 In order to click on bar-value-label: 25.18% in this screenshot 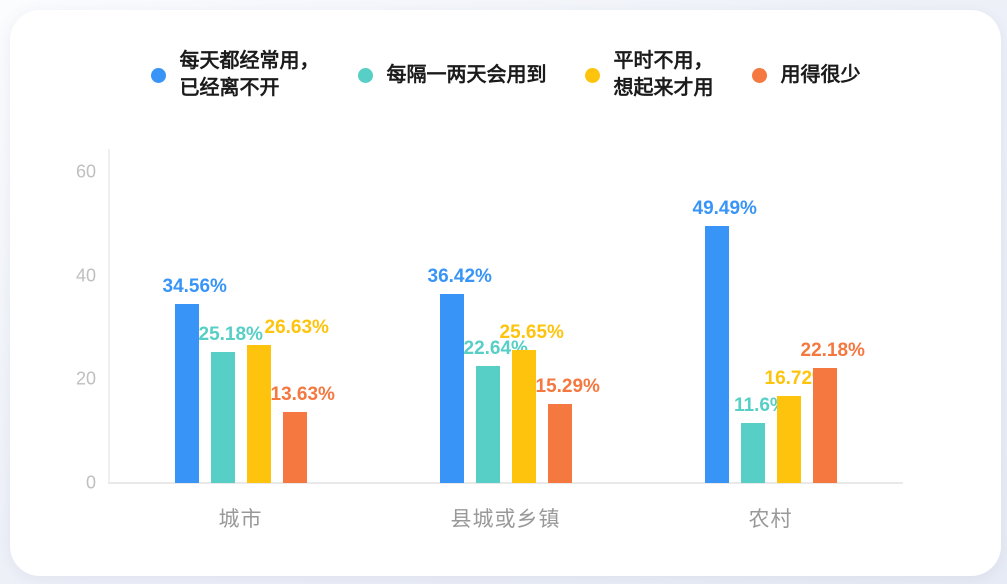, I will do `click(230, 334)`.